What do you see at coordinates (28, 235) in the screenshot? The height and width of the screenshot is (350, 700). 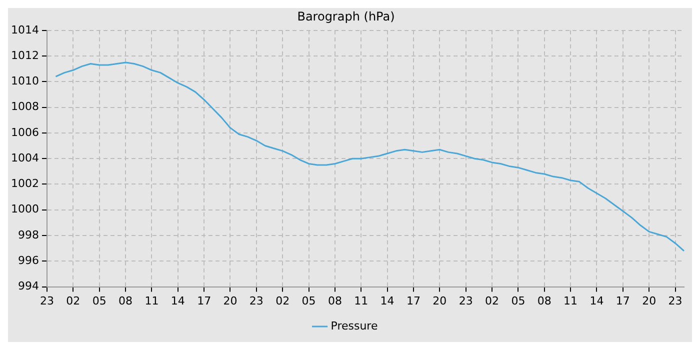 I see `y-tick-label: 998` at bounding box center [28, 235].